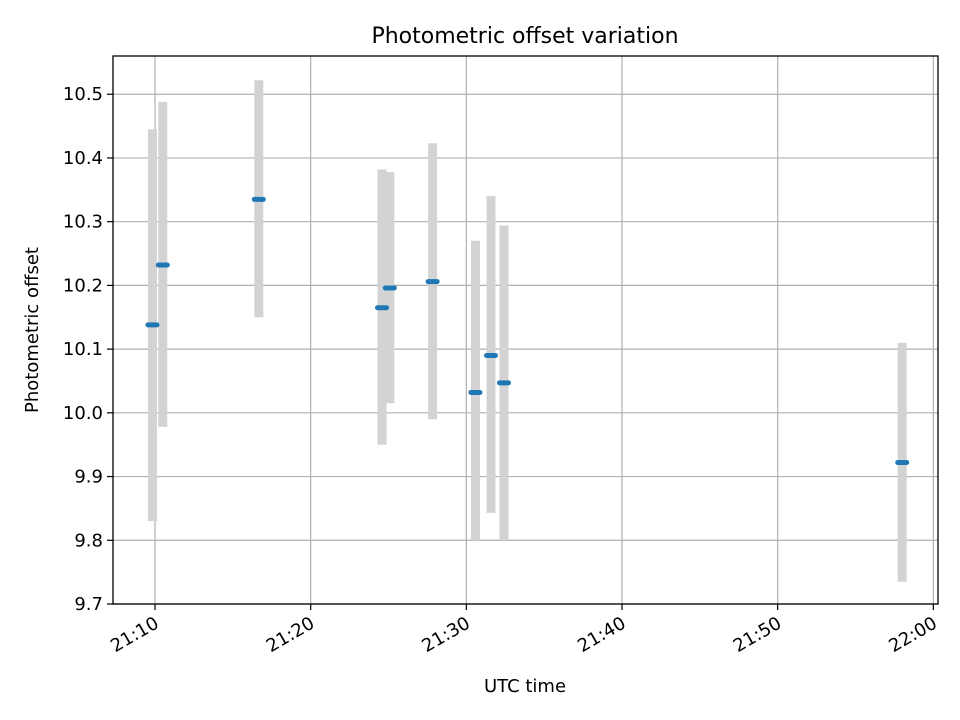  I want to click on y-tick-label: 10.5, so click(83, 94).